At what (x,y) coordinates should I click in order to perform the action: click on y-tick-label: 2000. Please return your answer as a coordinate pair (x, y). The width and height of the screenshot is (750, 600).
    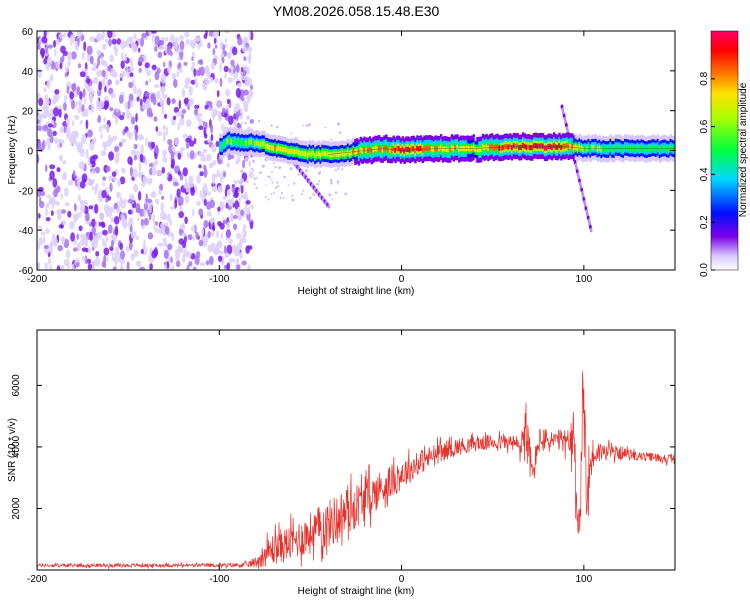
    Looking at the image, I should click on (16, 508).